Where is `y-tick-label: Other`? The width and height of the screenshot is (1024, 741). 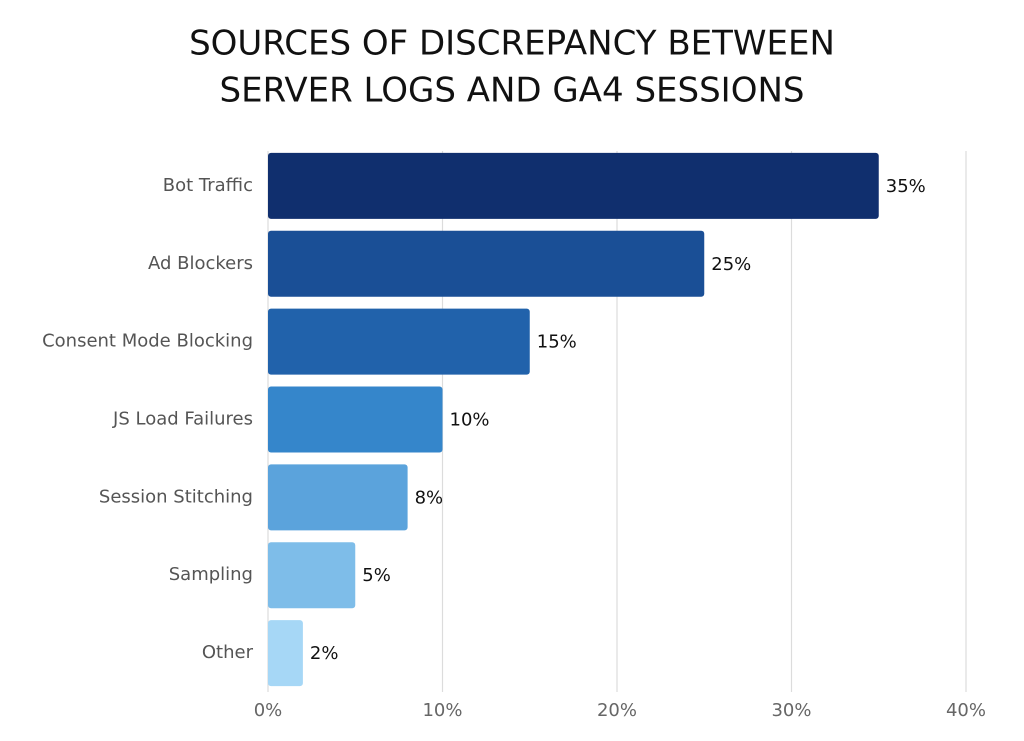 y-tick-label: Other is located at coordinates (228, 652).